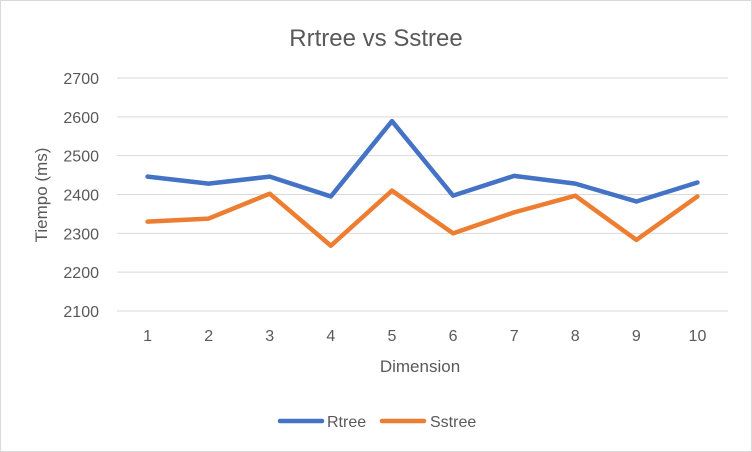 The height and width of the screenshot is (452, 752). I want to click on x-tick-label: 7, so click(514, 336).